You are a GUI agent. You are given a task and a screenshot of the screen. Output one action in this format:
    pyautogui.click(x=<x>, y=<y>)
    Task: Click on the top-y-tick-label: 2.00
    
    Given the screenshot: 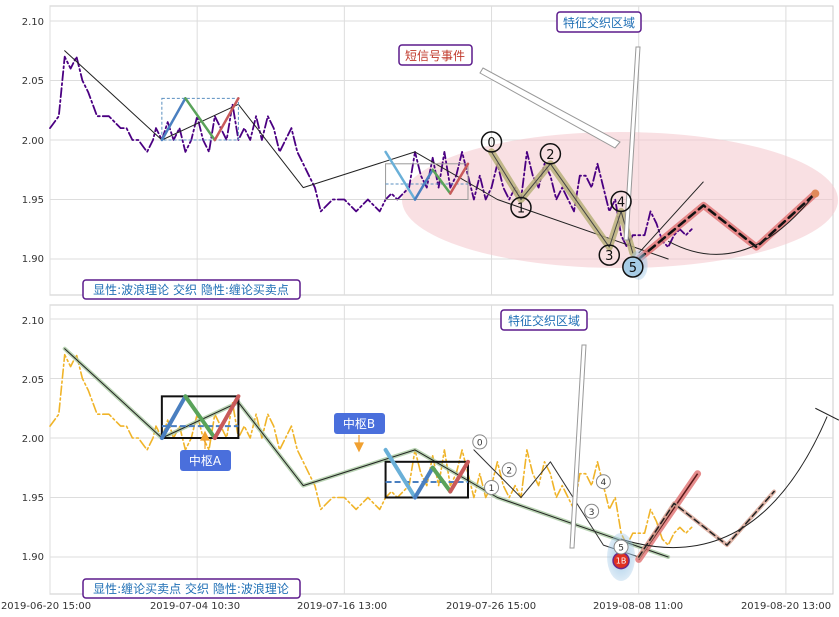 What is the action you would take?
    pyautogui.click(x=33, y=141)
    